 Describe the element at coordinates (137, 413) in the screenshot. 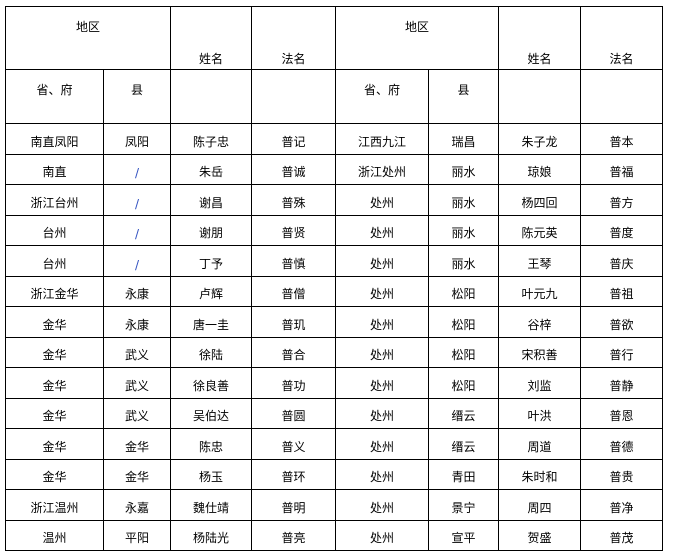

I see `county-cell: 武义` at that location.